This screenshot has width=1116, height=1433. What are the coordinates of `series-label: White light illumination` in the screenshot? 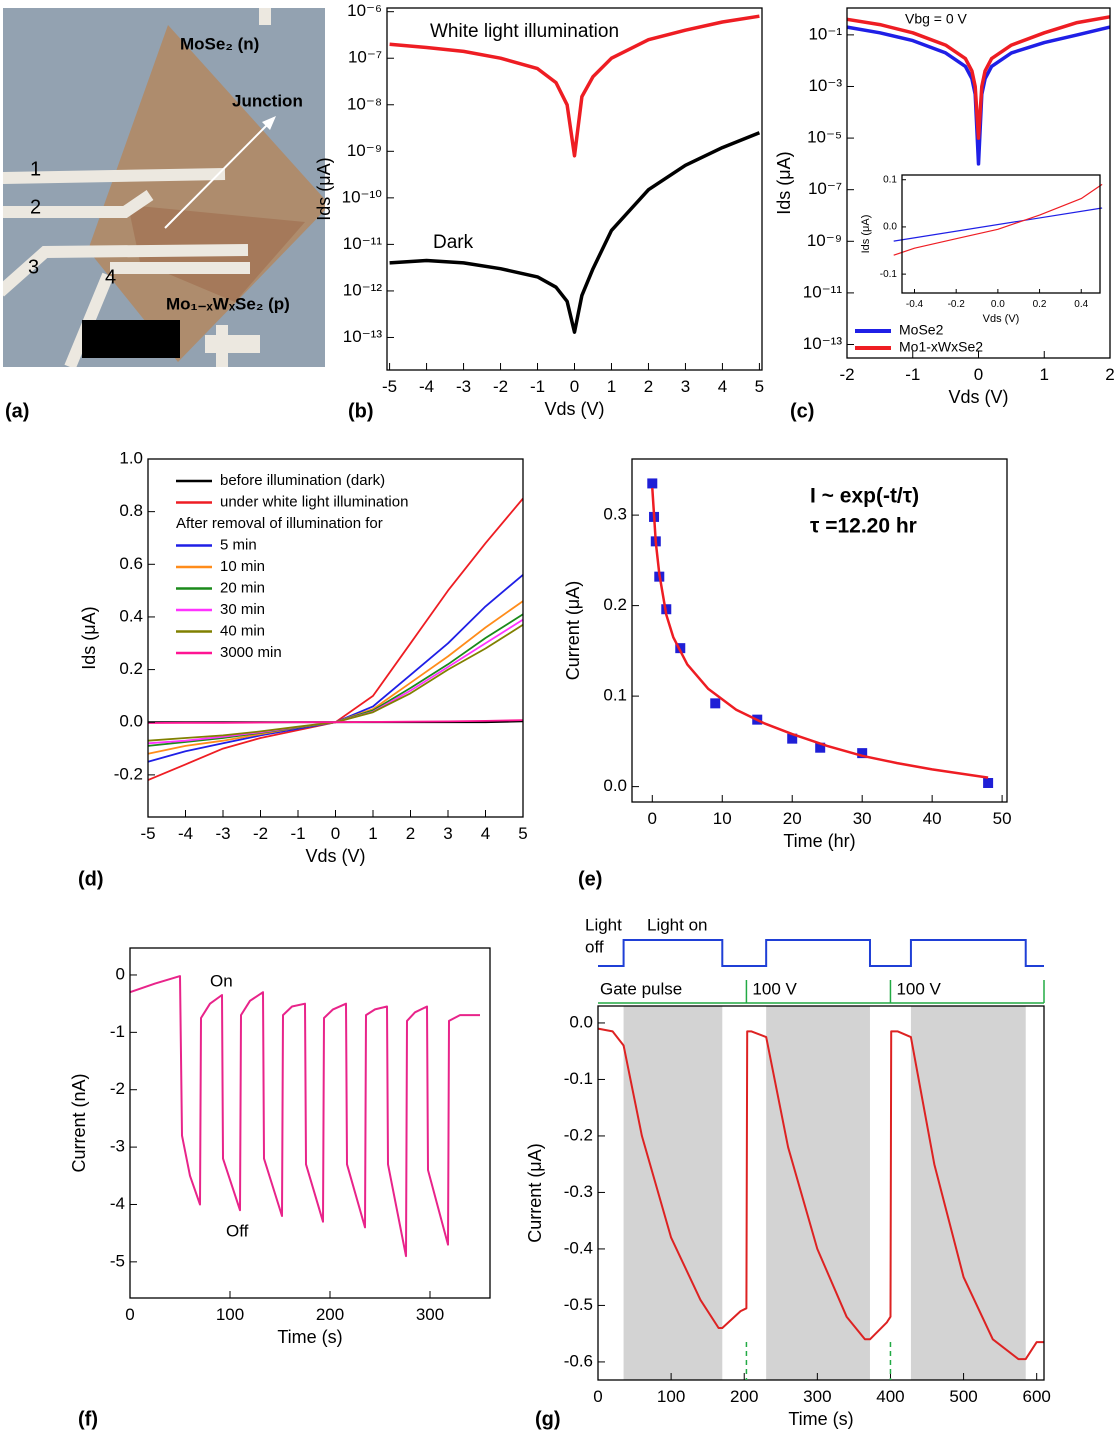 It's located at (524, 31).